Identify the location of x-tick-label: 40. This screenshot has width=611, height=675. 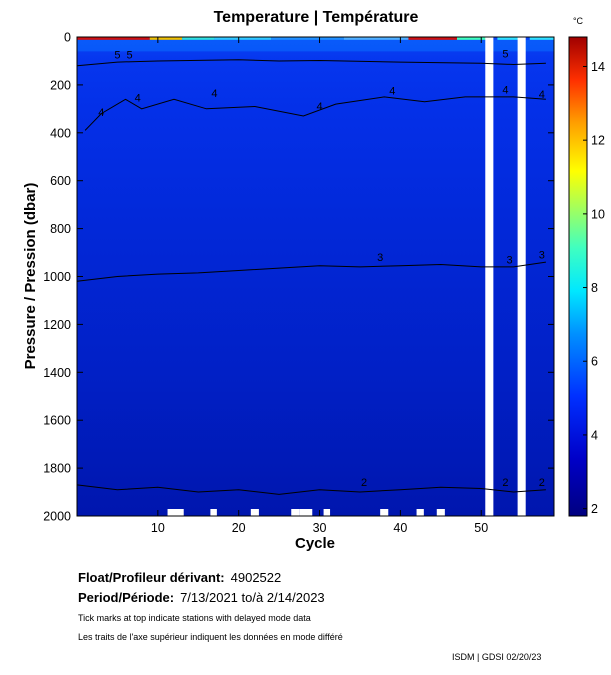
(400, 528).